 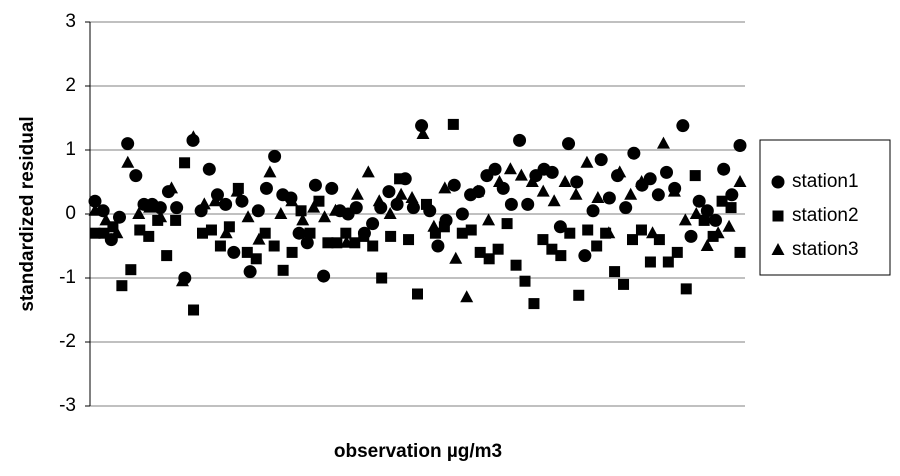 What do you see at coordinates (825, 181) in the screenshot?
I see `legend-label: station1` at bounding box center [825, 181].